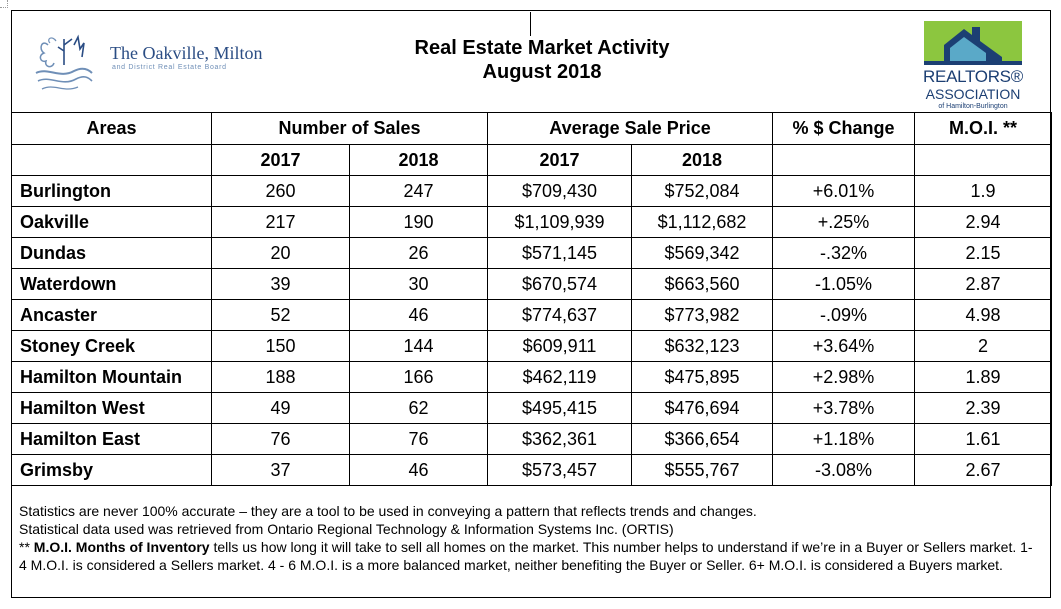 This screenshot has width=1061, height=609. What do you see at coordinates (418, 222) in the screenshot?
I see `cell-sales-2018: 190` at bounding box center [418, 222].